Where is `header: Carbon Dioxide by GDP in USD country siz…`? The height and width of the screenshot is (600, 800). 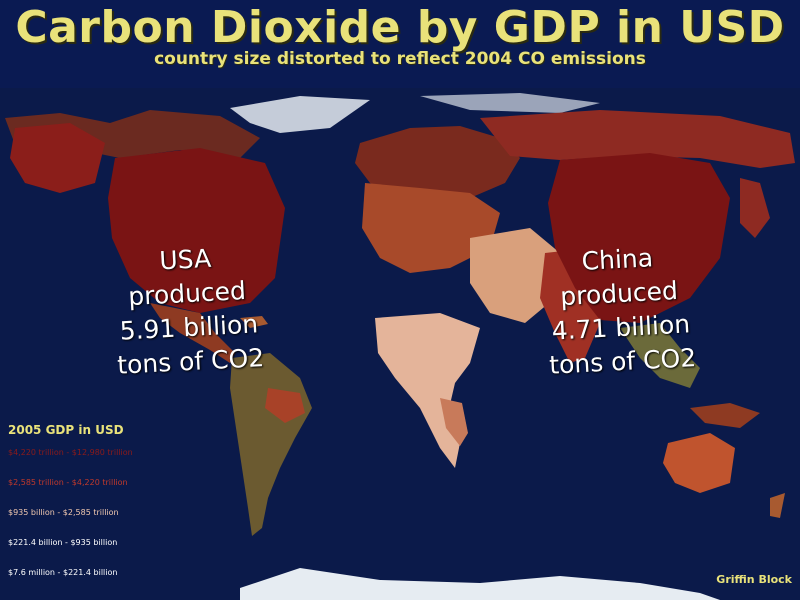 header: Carbon Dioxide by GDP in USD country siz… is located at coordinates (400, 44).